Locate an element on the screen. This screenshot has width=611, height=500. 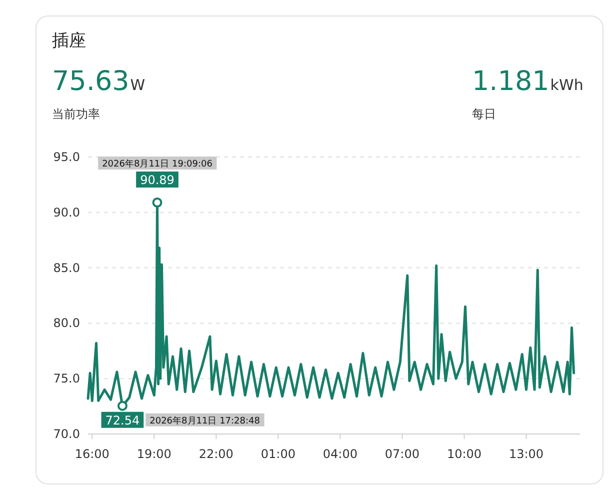
x-tick-label: 10:00 is located at coordinates (464, 454).